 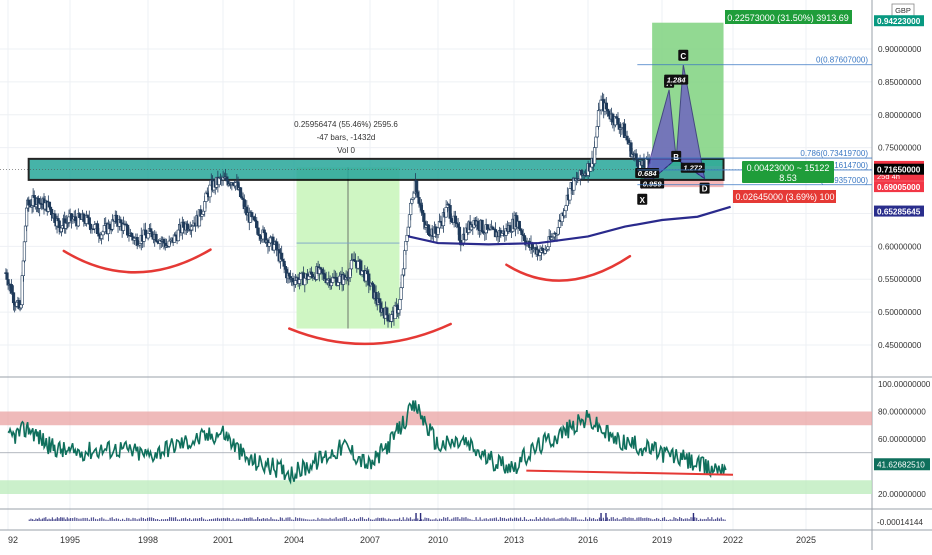 I want to click on price-tick-label: 0.55000000, so click(x=900, y=279).